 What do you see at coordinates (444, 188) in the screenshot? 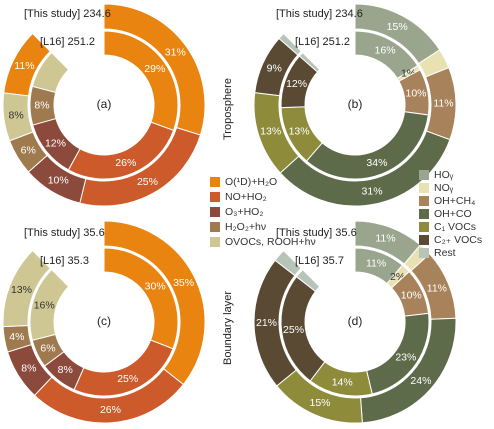
I see `legend-right-label-1: NOᵧ` at bounding box center [444, 188].